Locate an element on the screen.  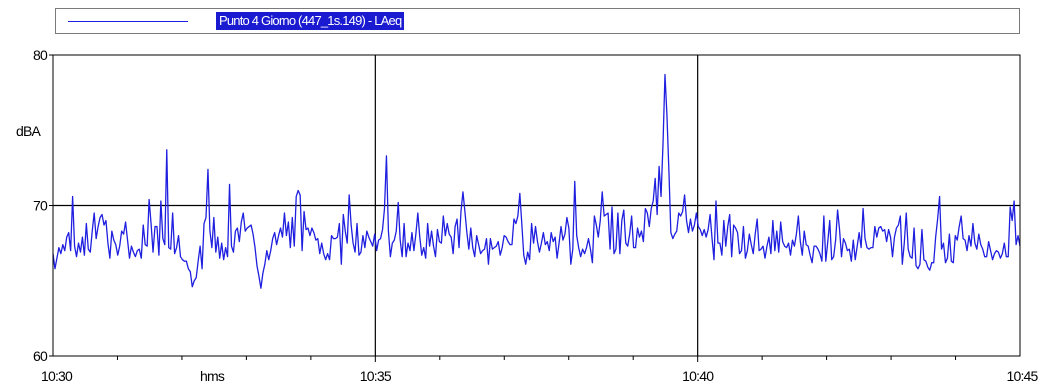
y-axis-label: dBA is located at coordinates (29, 131).